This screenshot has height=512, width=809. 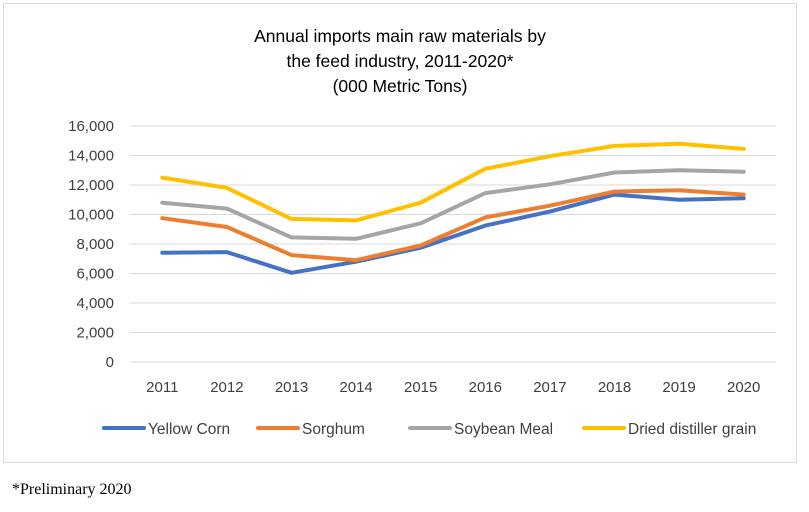 I want to click on y-tick-label: 14,000, so click(x=91, y=156).